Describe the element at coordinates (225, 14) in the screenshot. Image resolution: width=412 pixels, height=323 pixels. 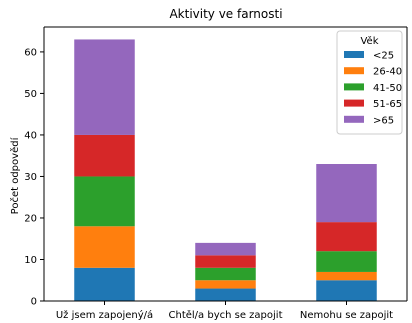
I see `chart-title: Aktivity ve farnosti` at that location.